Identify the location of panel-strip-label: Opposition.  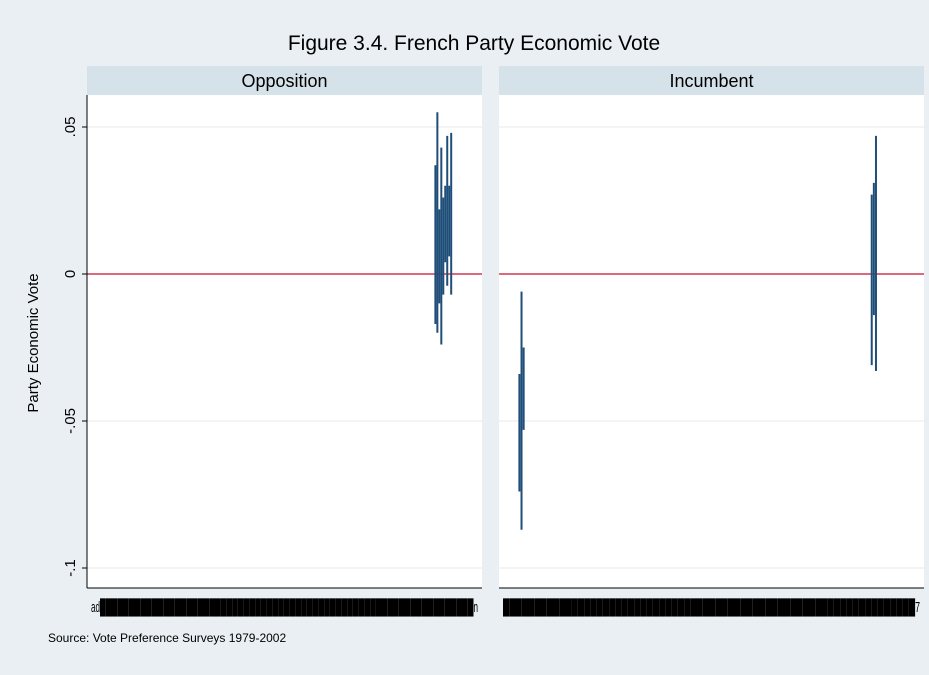
(284, 81).